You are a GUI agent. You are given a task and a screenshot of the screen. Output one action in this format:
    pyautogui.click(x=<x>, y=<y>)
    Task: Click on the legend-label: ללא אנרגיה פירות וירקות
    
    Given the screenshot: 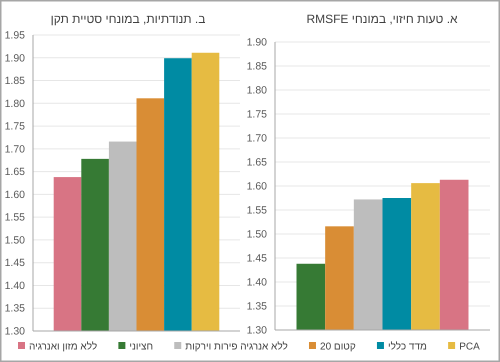 What is the action you would take?
    pyautogui.click(x=236, y=346)
    